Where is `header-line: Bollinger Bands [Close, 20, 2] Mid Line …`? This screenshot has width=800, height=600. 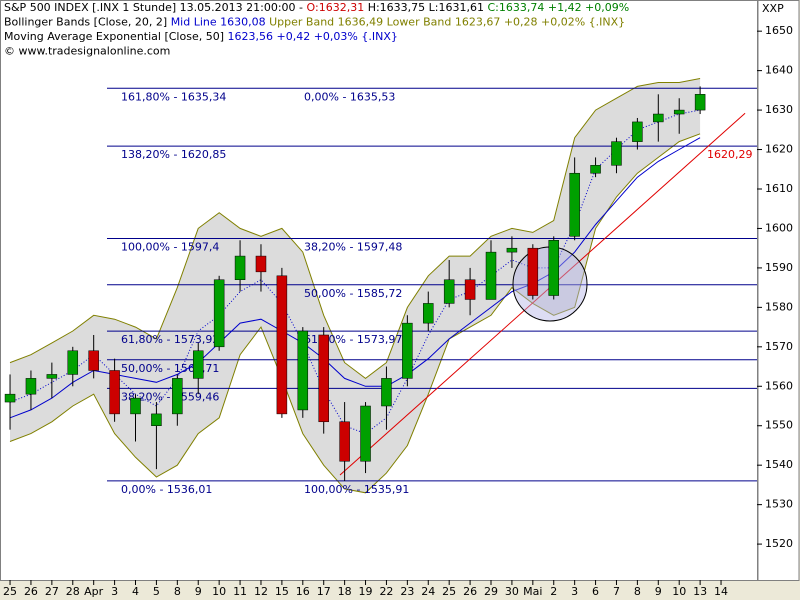
header-line: Bollinger Bands [Close, 20, 2] Mid Line … is located at coordinates (314, 22).